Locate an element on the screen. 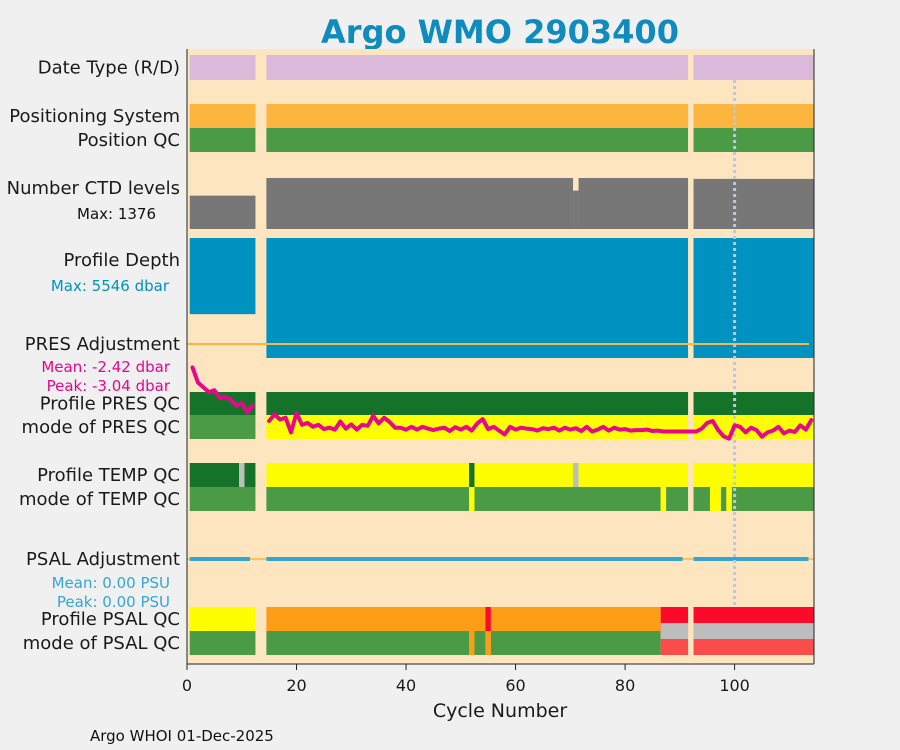 This screenshot has height=750, width=900. profile-depth-label: Profile Depth is located at coordinates (121, 260).